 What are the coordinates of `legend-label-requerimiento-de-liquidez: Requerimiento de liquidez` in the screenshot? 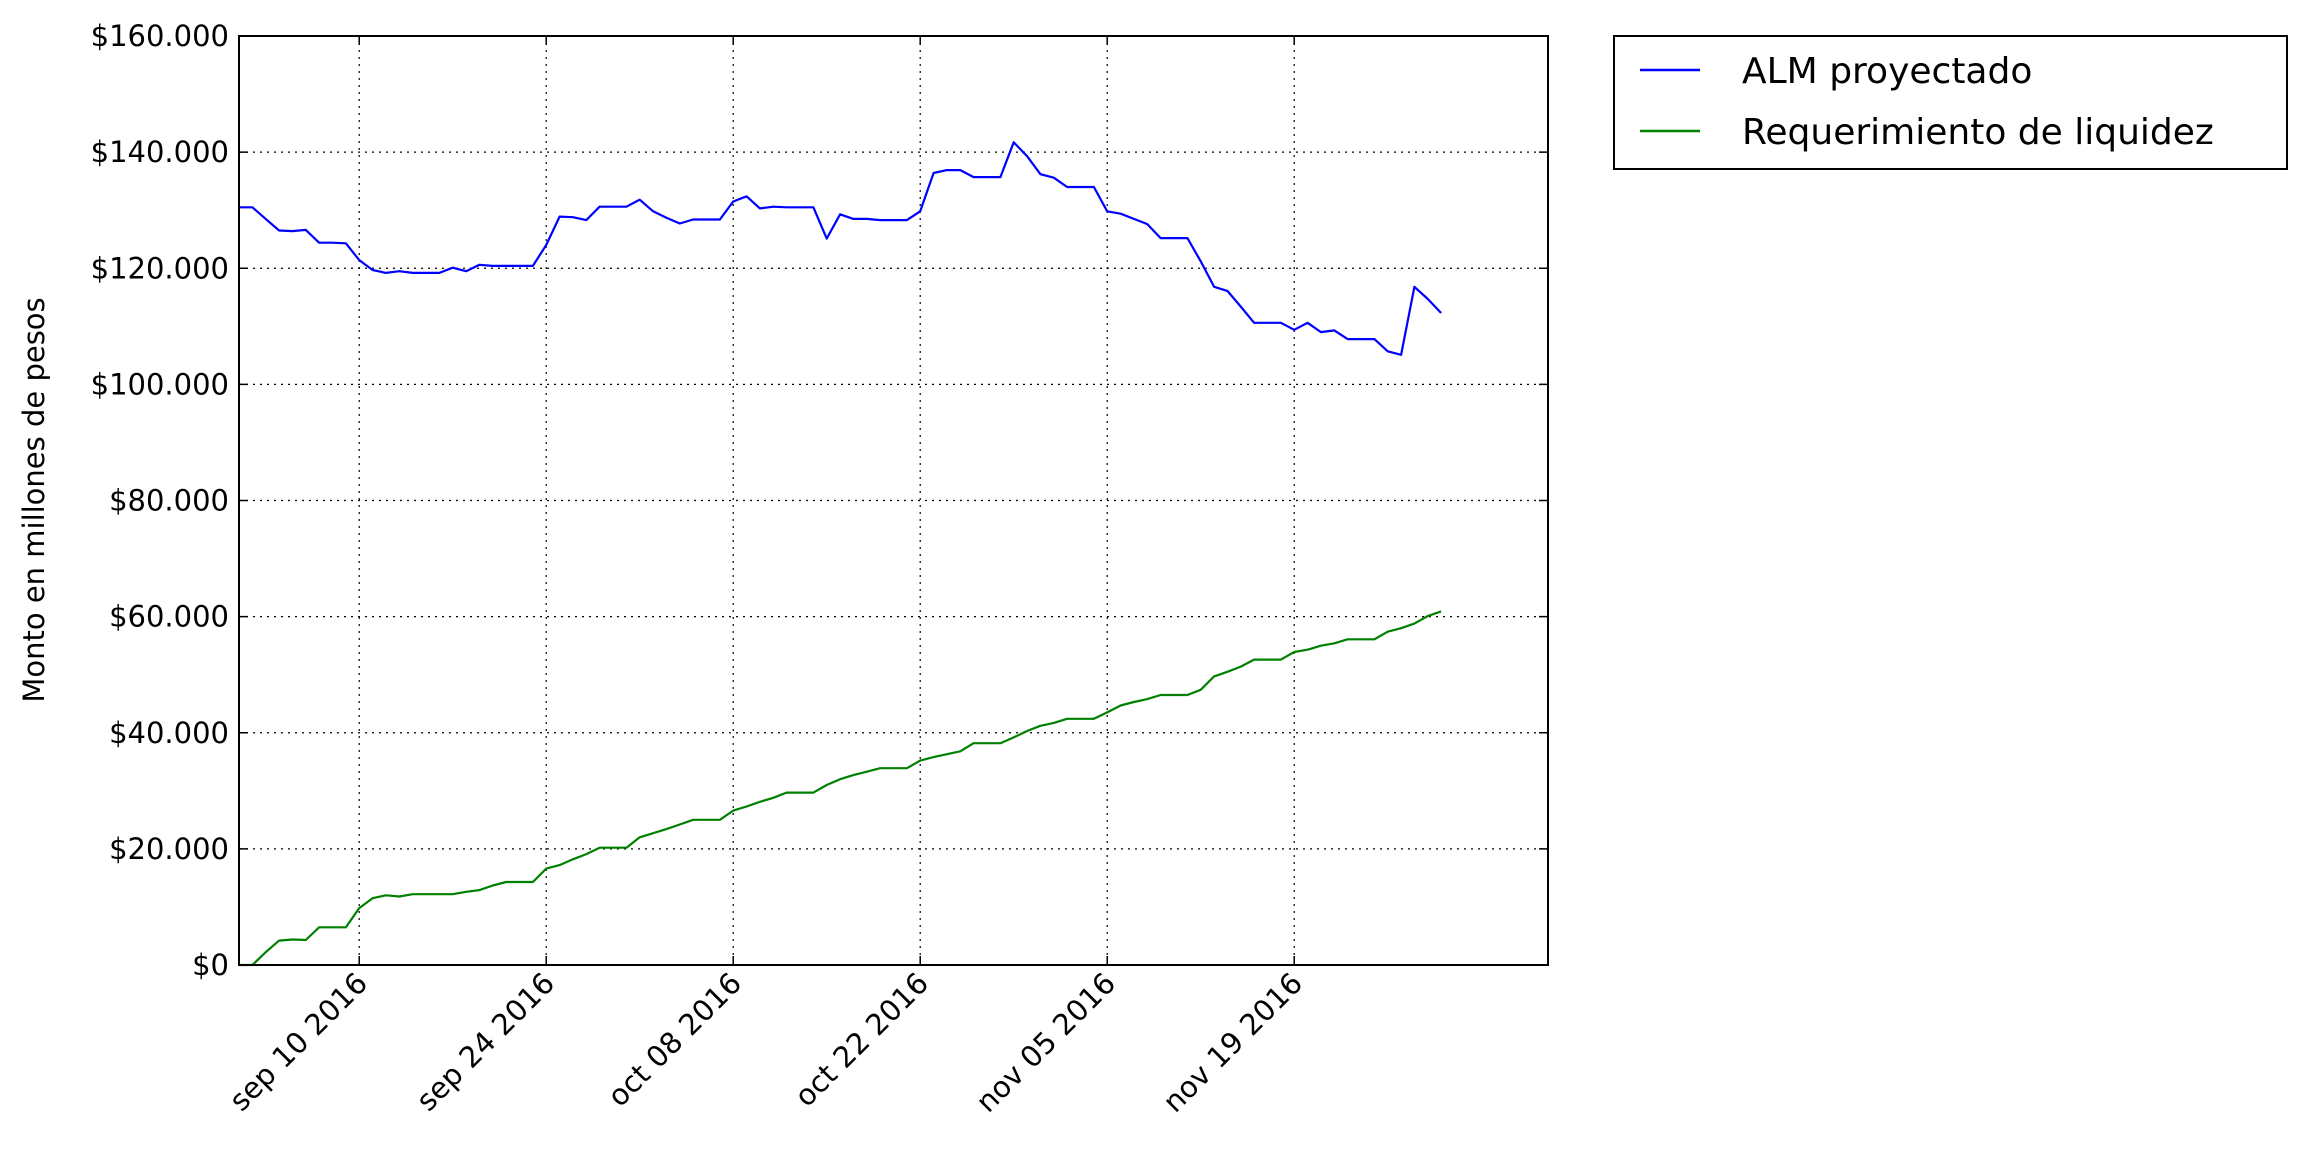 It's located at (1978, 132).